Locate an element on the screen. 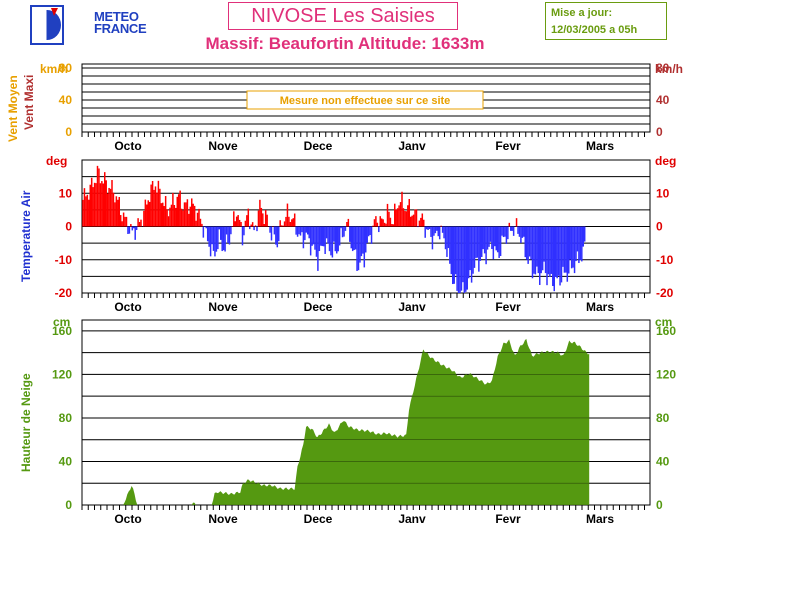 Image resolution: width=792 pixels, height=612 pixels. wind-ylabel-max: Vent Maxi is located at coordinates (29, 102).